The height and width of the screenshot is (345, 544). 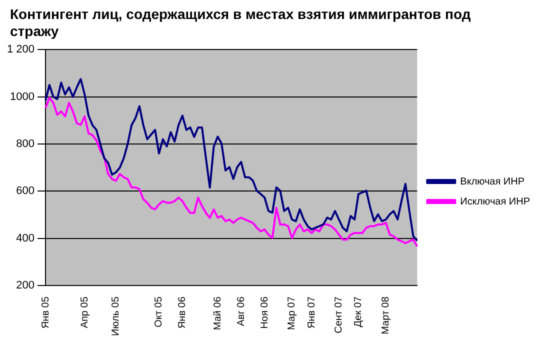 I want to click on legend-label: Исключая ИНР, so click(x=495, y=202).